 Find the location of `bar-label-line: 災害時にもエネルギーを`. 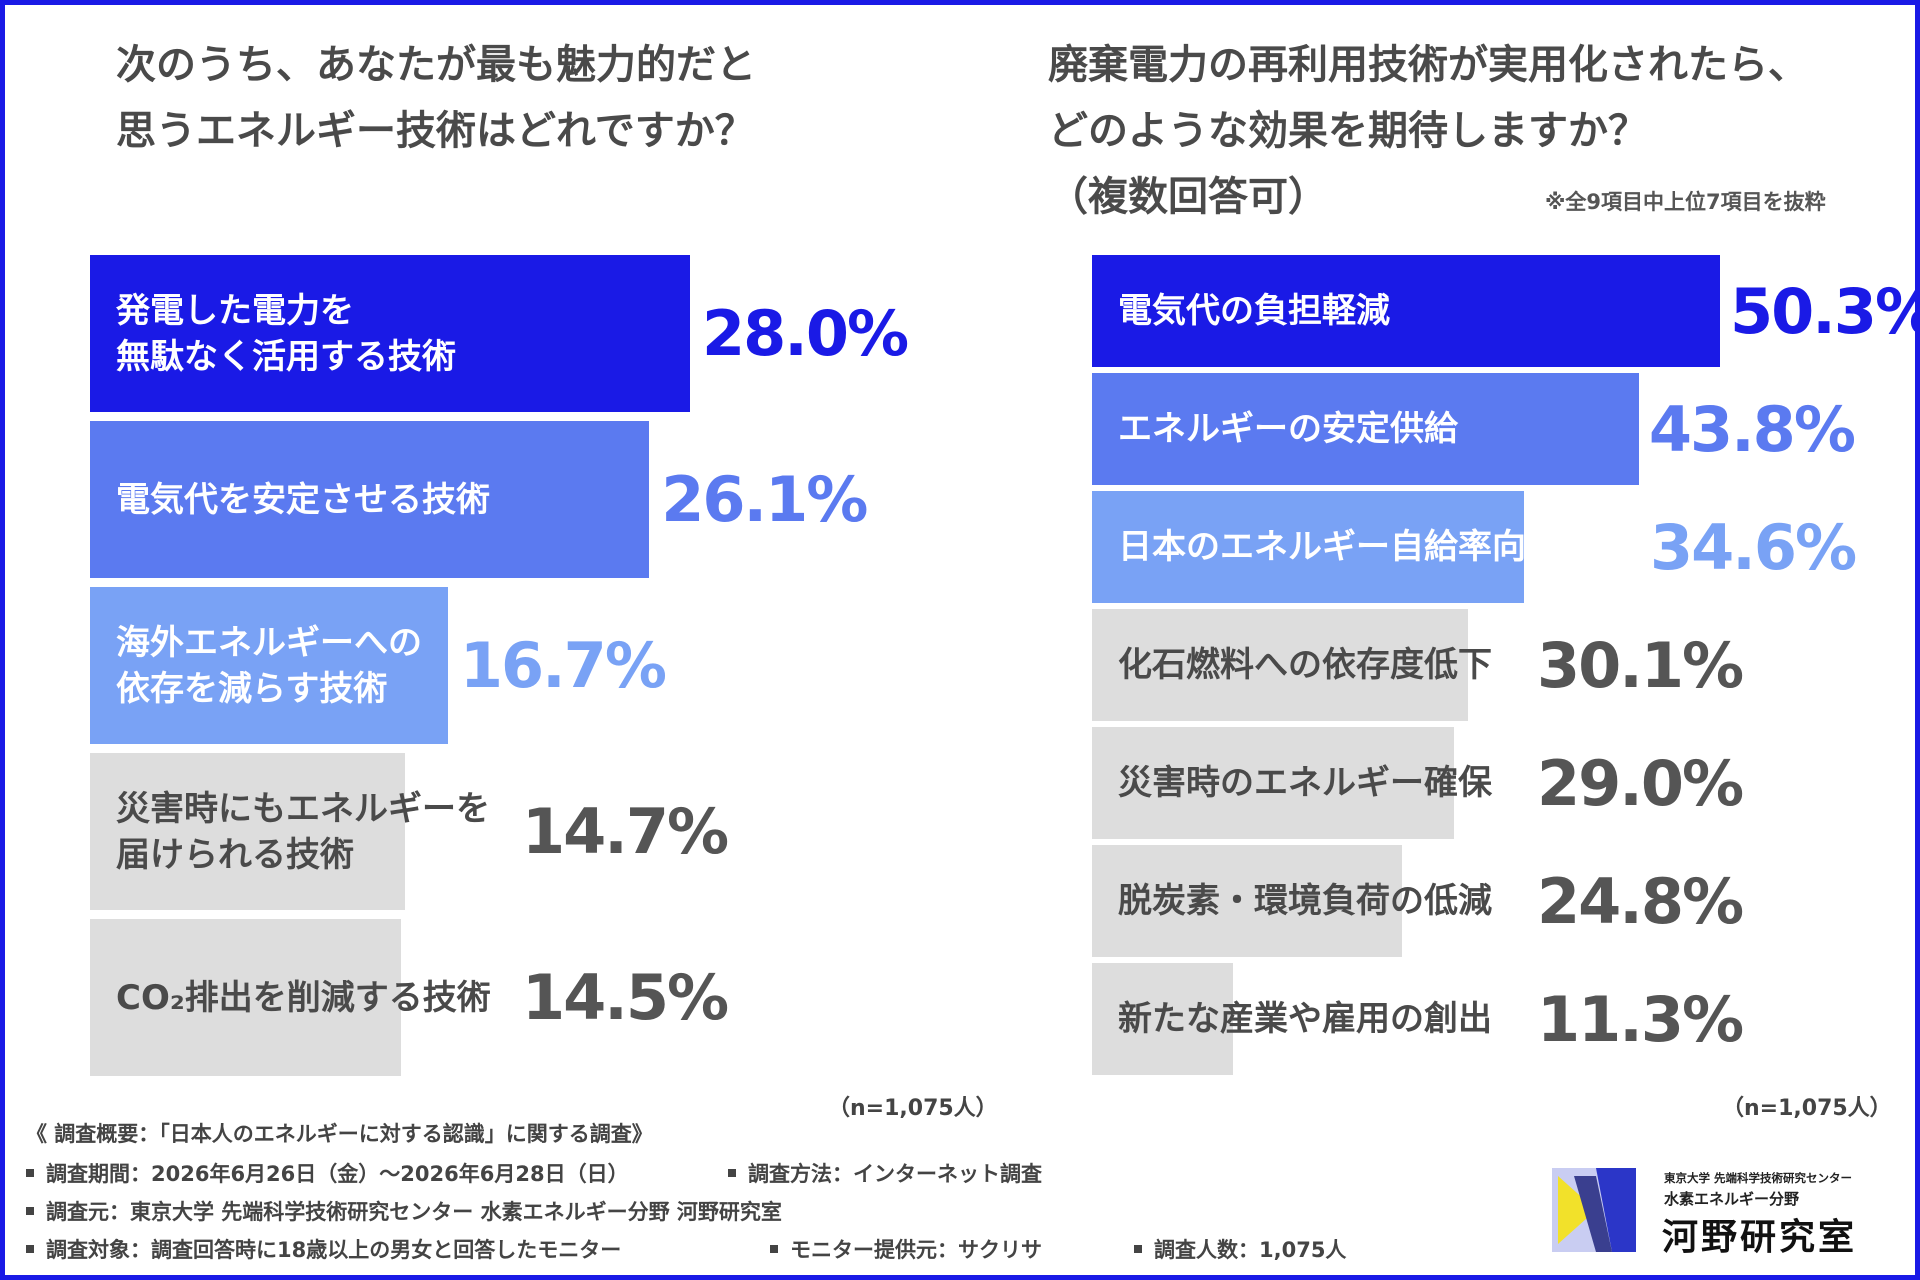

bar-label-line: 災害時にもエネルギーを is located at coordinates (303, 808).